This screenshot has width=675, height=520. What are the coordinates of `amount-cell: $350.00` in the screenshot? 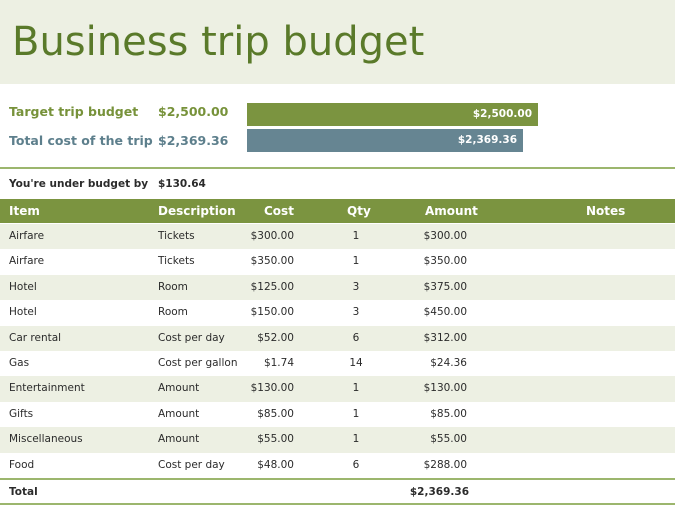 It's located at (445, 261).